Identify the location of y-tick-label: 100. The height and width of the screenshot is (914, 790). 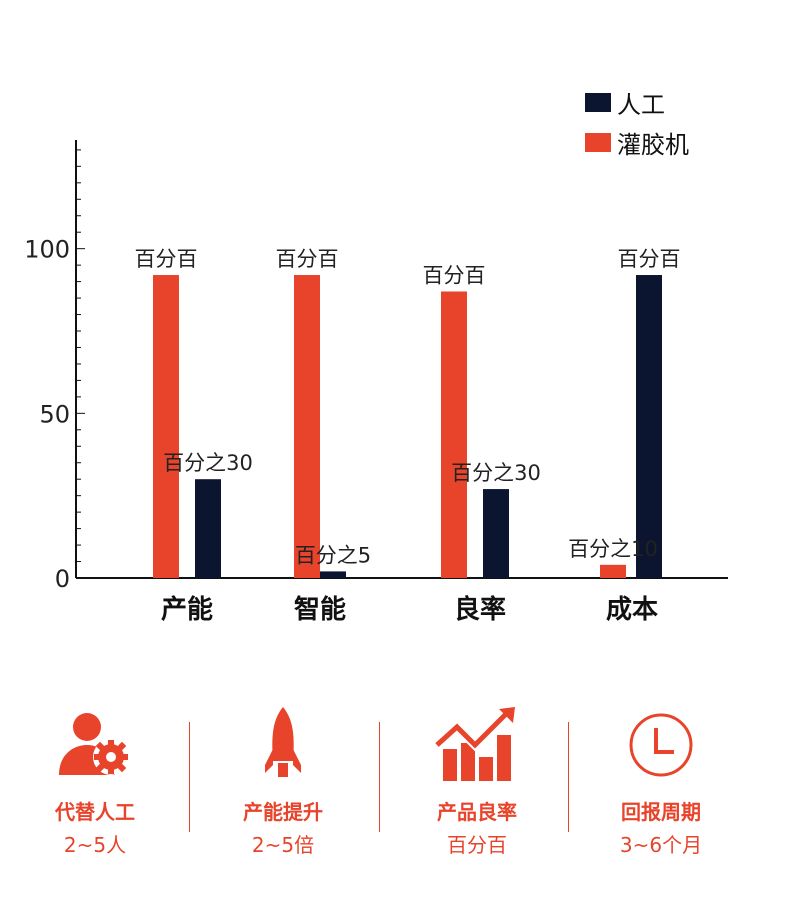
(47, 250).